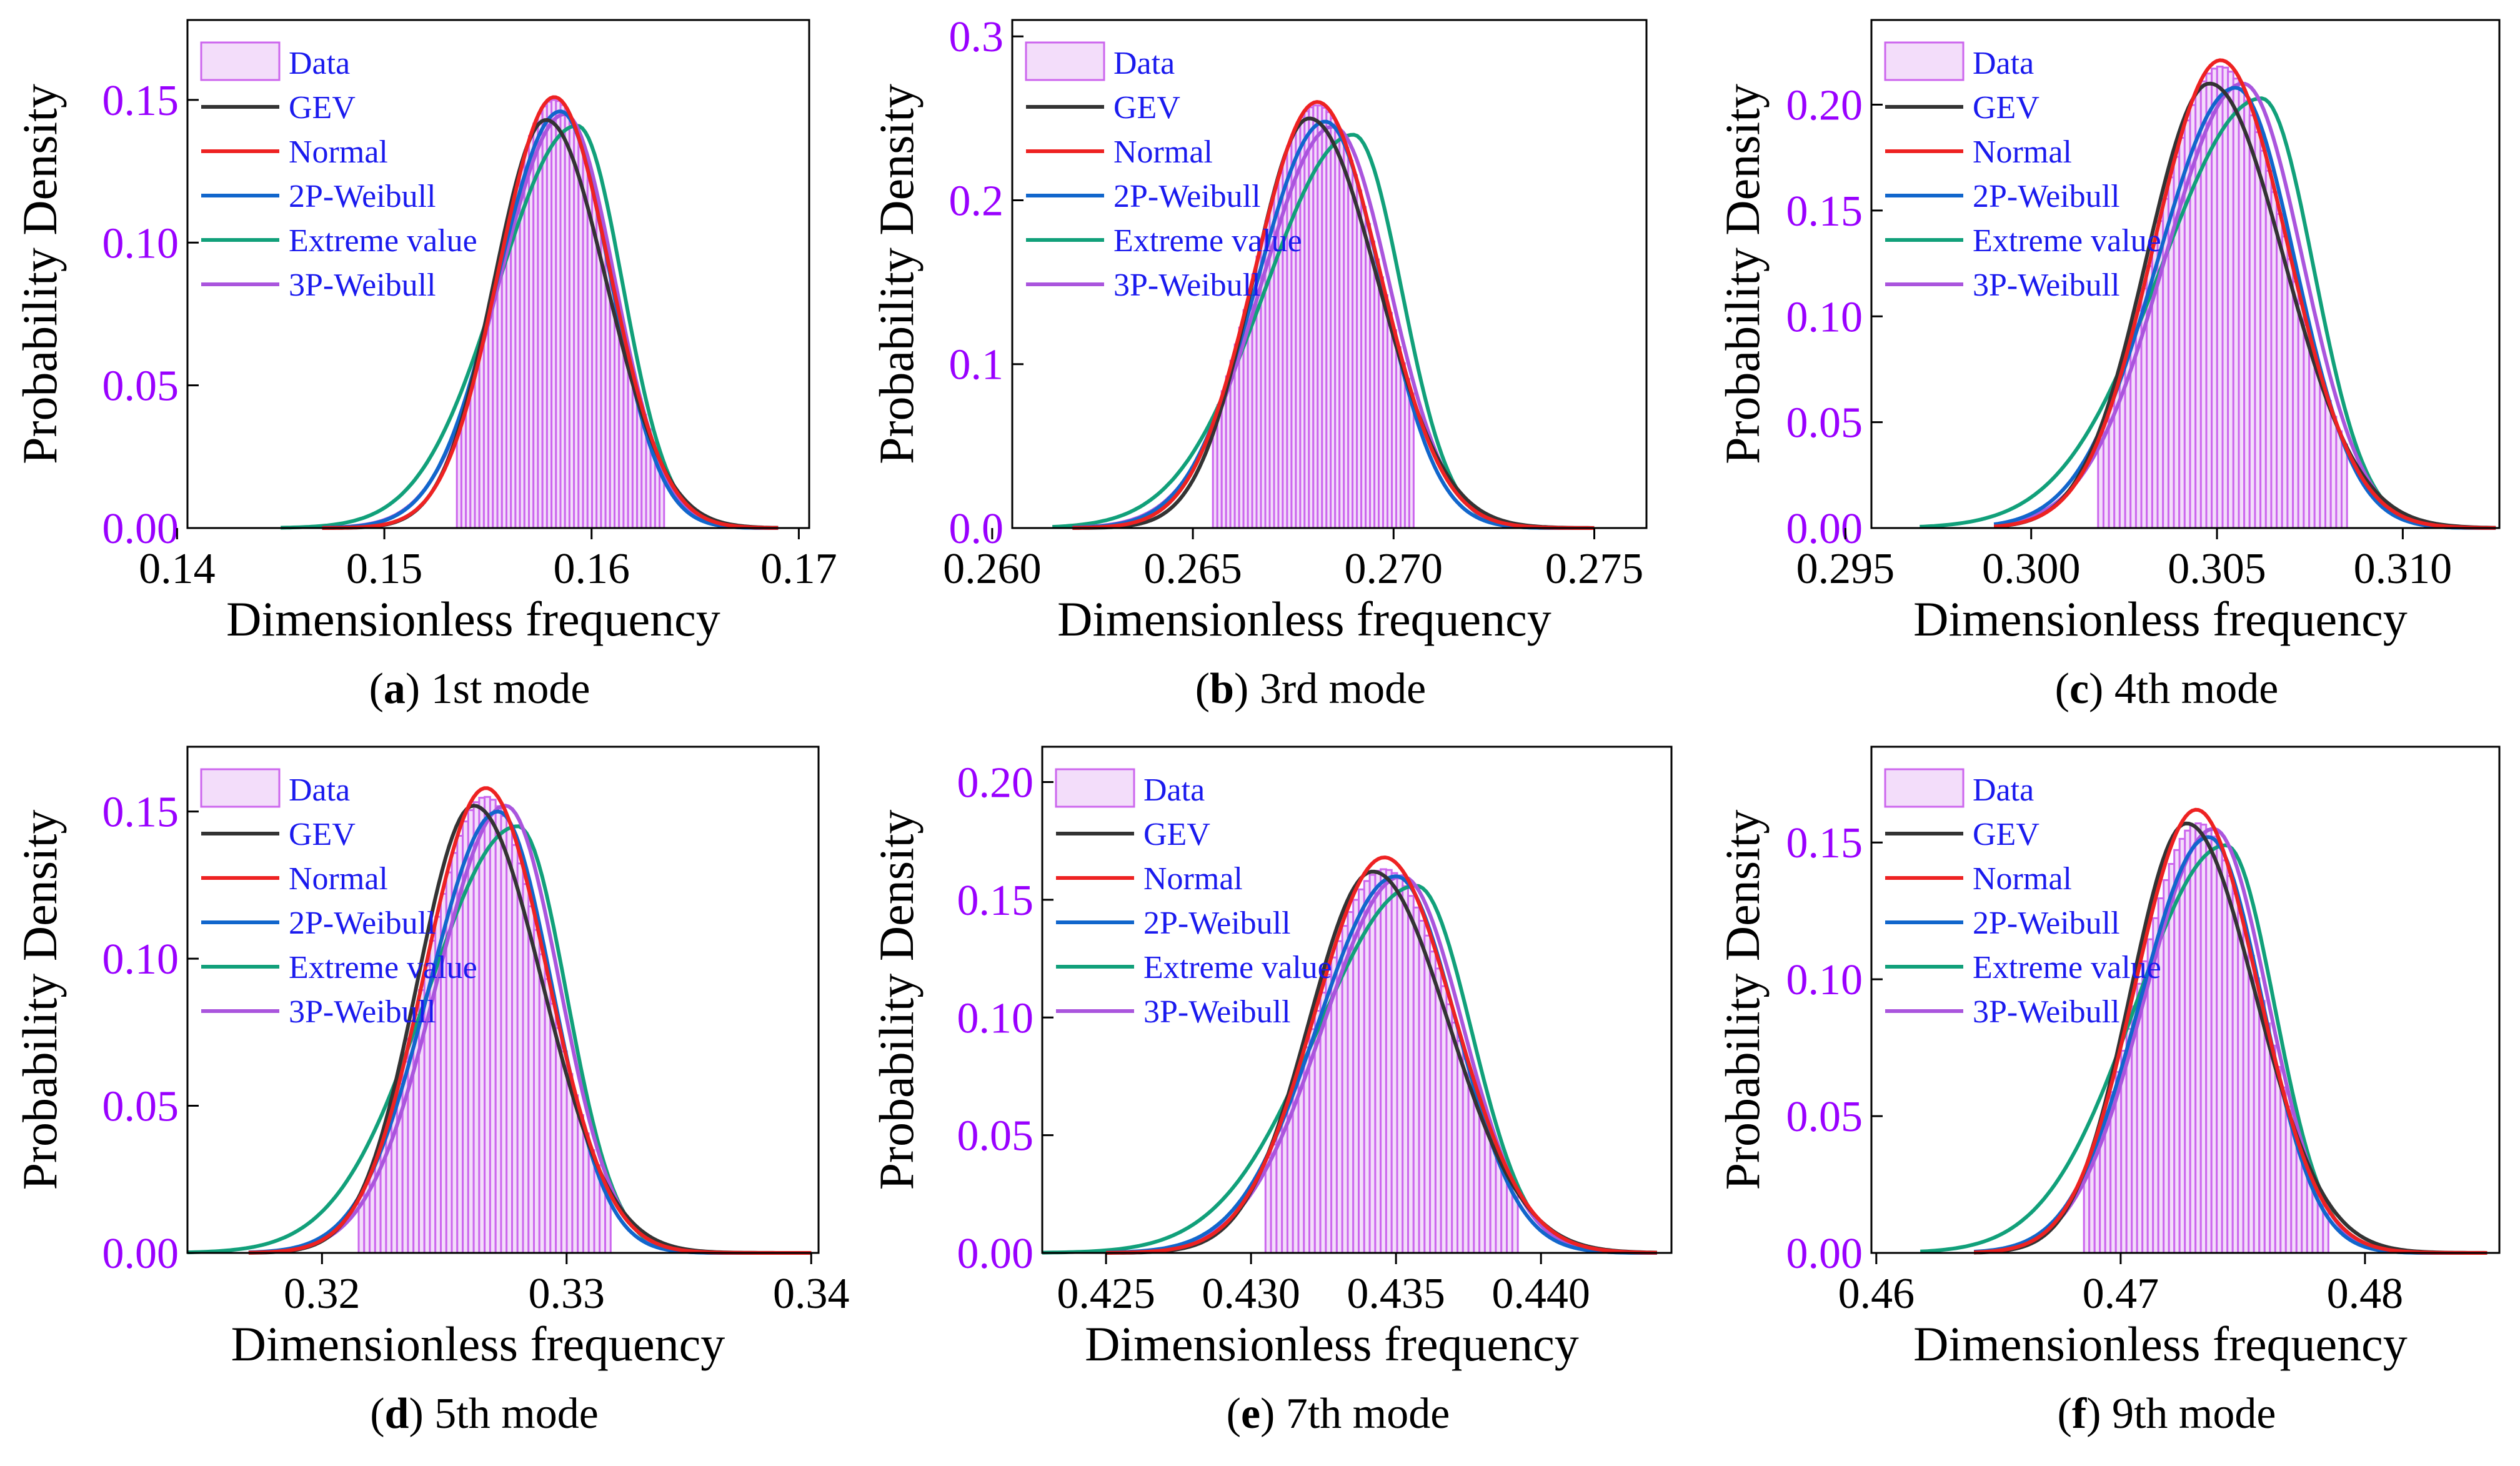  Describe the element at coordinates (397, 1414) in the screenshot. I see `panel-letter: d` at that location.